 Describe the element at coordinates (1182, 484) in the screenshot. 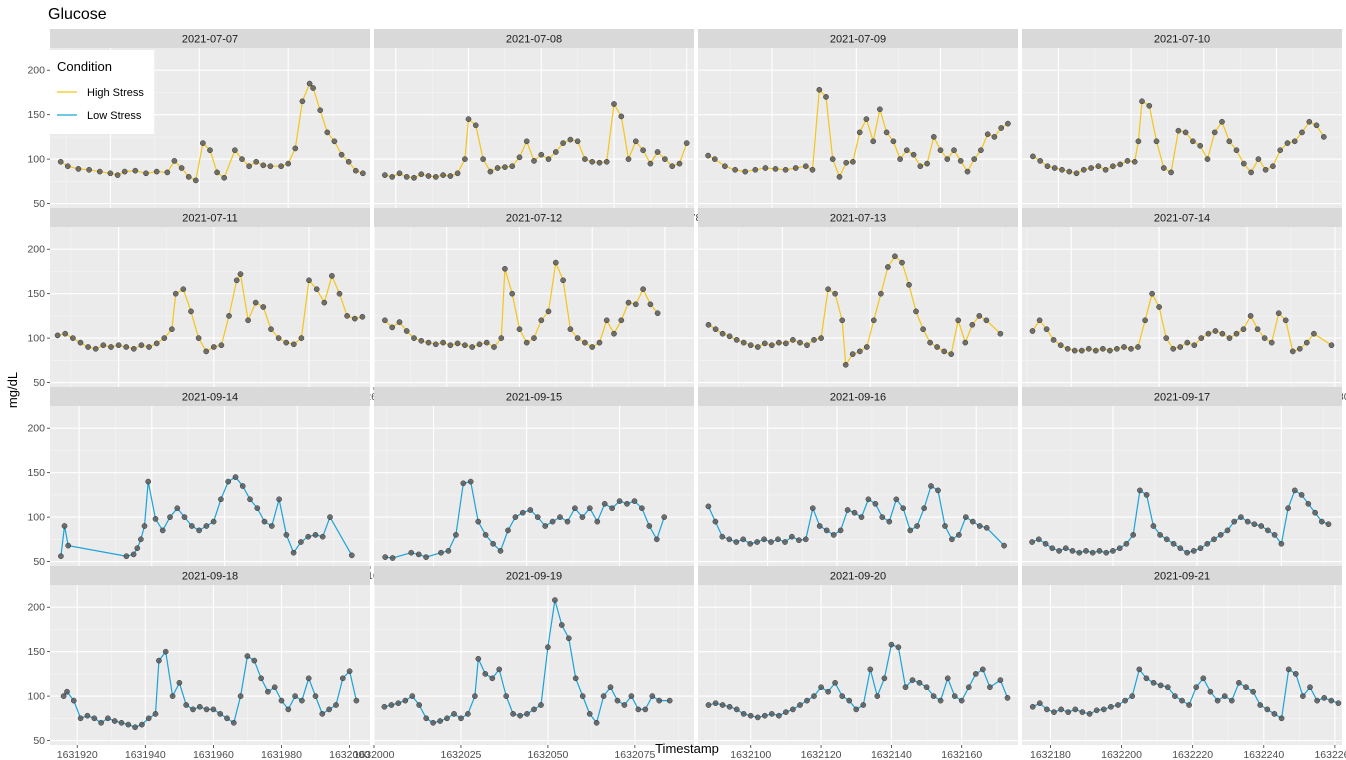

I see `facet-panel-2021-09-17: 2021-09-17163185016318751631900` at that location.